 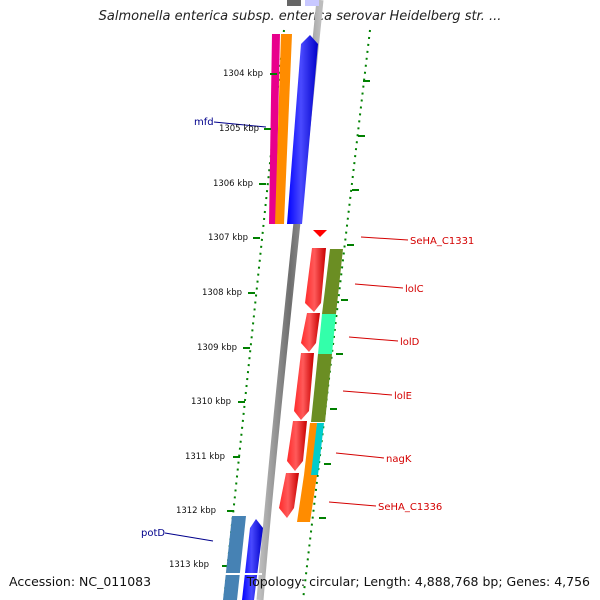 I want to click on gene-label-mfd: mfd, so click(x=204, y=122).